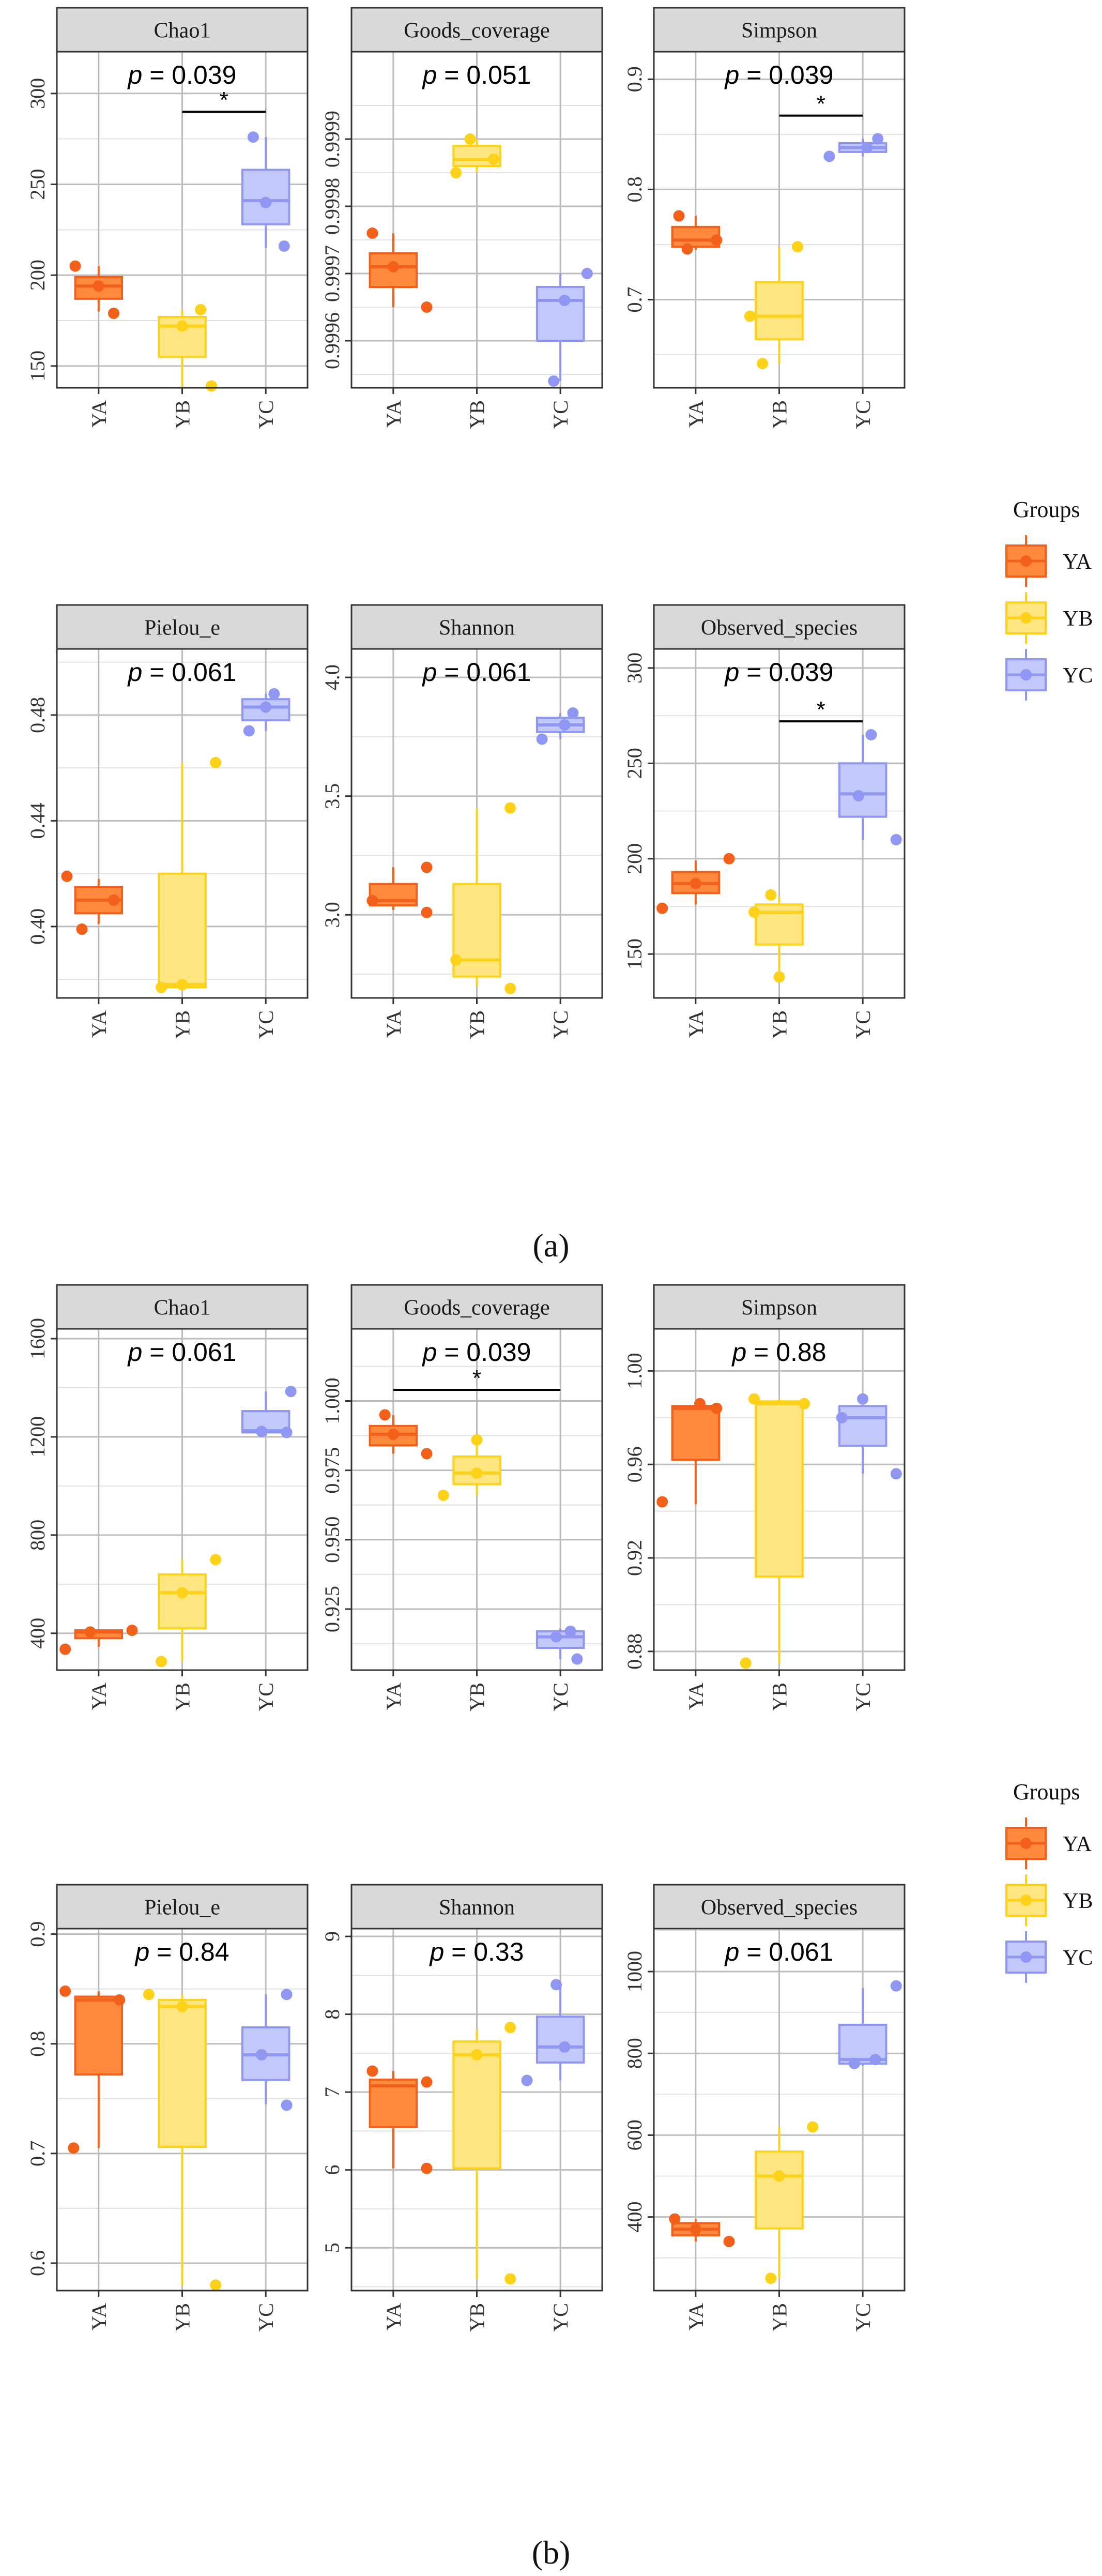 The image size is (1102, 2576). I want to click on y-tick-label: 8, so click(332, 2015).